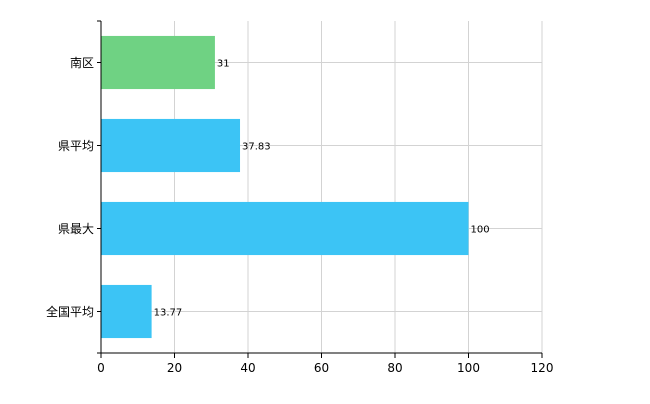 Image resolution: width=650 pixels, height=404 pixels. Describe the element at coordinates (480, 230) in the screenshot. I see `data-label: 100` at that location.